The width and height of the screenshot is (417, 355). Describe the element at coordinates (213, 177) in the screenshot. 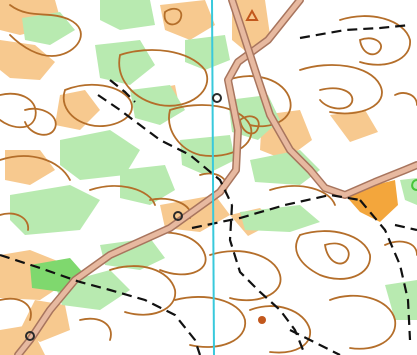

I see `north-line` at that location.